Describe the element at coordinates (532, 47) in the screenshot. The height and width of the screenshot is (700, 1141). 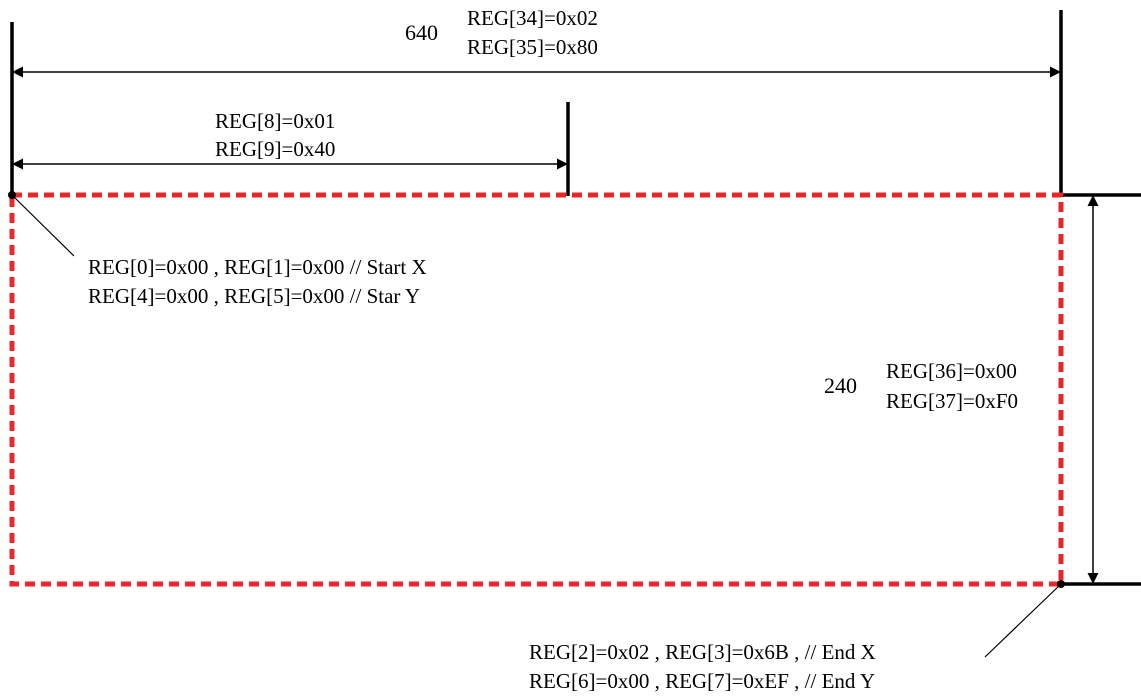
I see `total-width-reg-low: REG[35]=0x80` at that location.